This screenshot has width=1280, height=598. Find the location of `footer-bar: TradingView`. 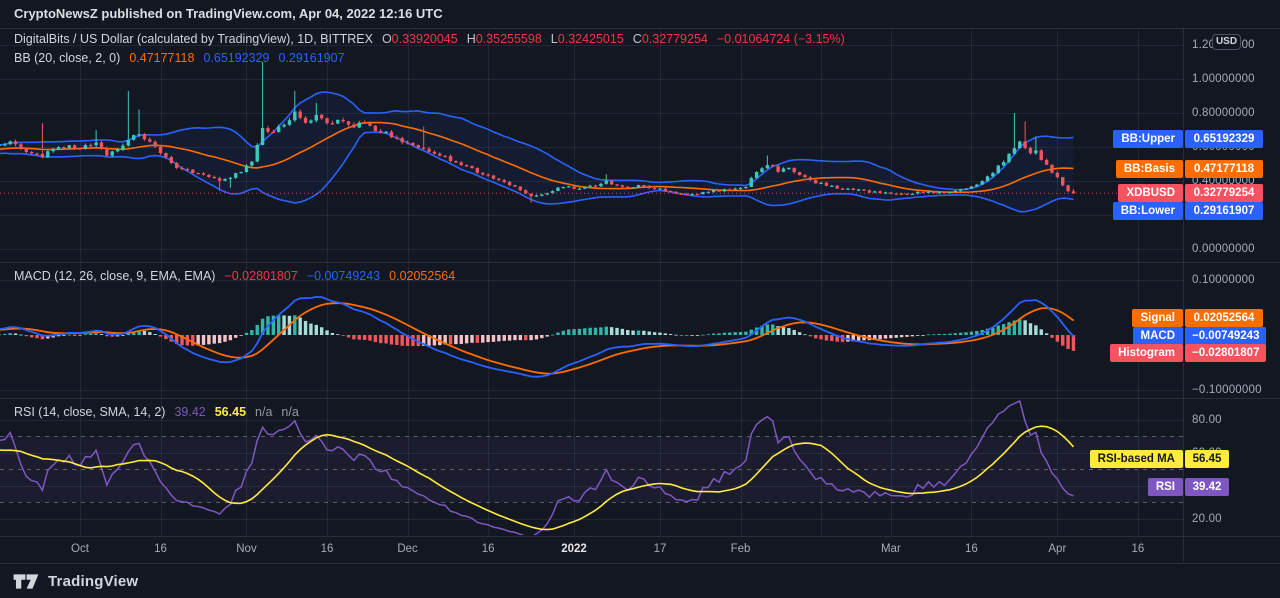

footer-bar: TradingView is located at coordinates (640, 580).